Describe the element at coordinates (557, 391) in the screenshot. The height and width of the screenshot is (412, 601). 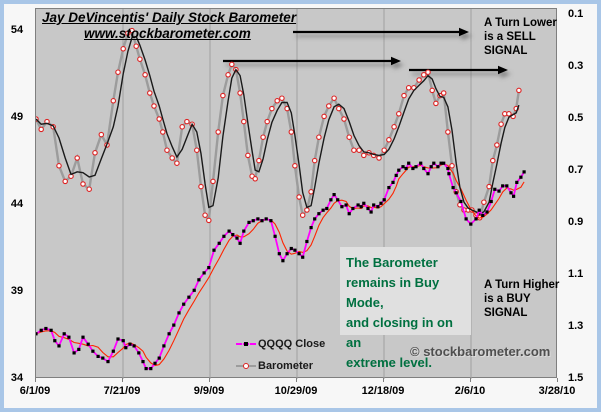
I see `x-tick-label: 3/28/10` at that location.